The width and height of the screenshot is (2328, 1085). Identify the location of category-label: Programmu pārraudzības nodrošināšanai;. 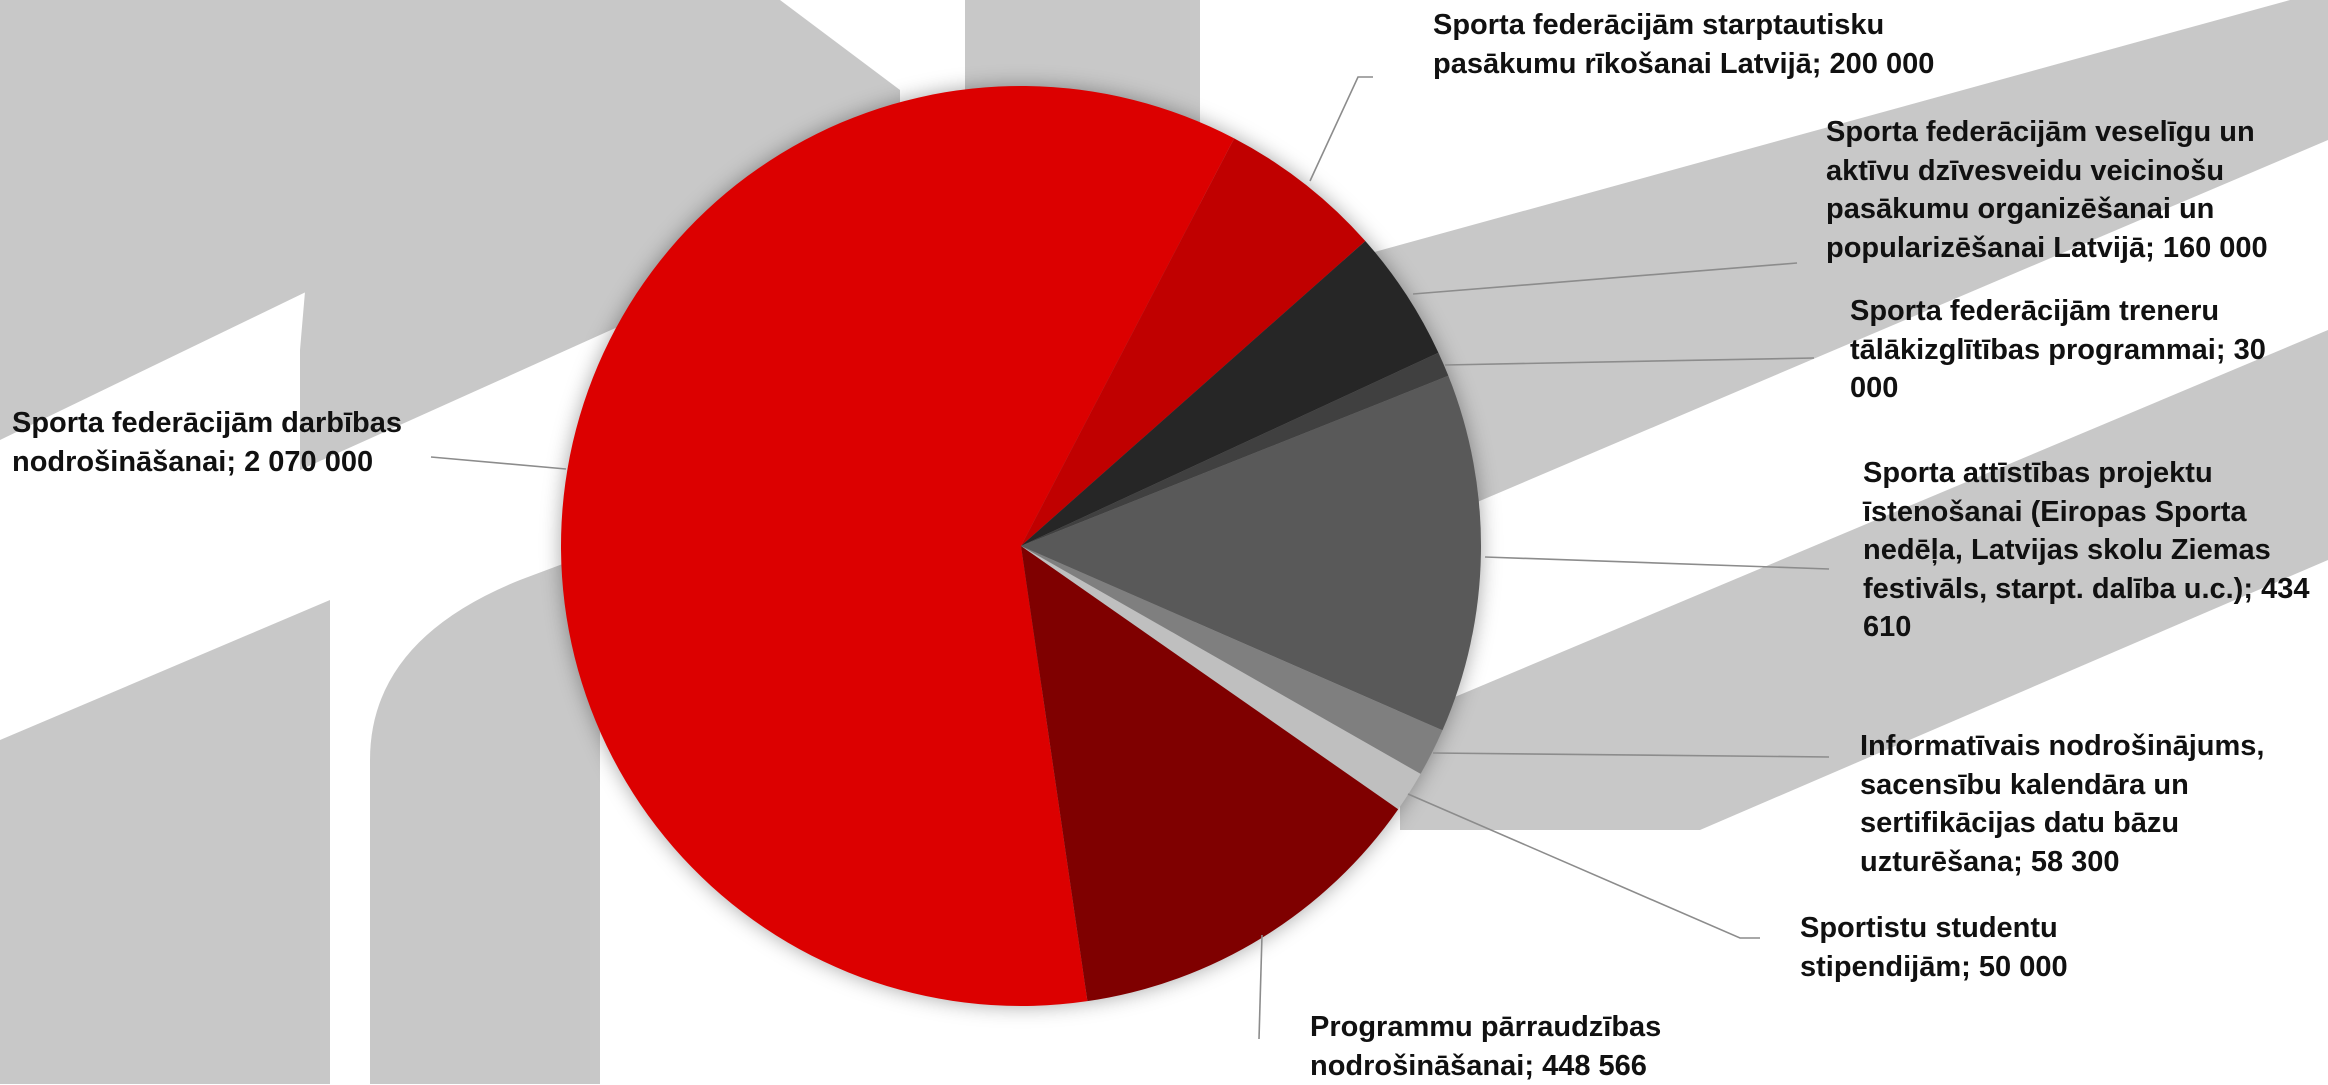
(1486, 1046).